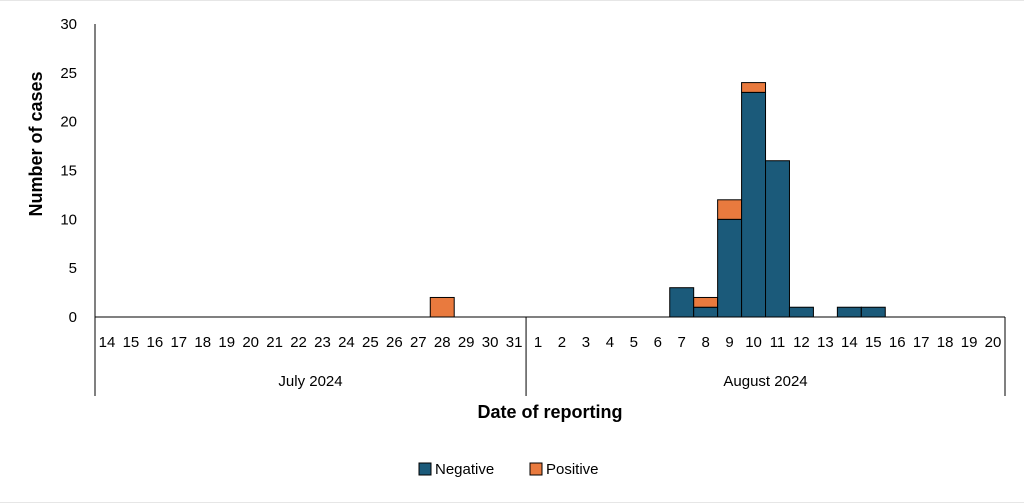  I want to click on x-tick-label: 24, so click(346, 342).